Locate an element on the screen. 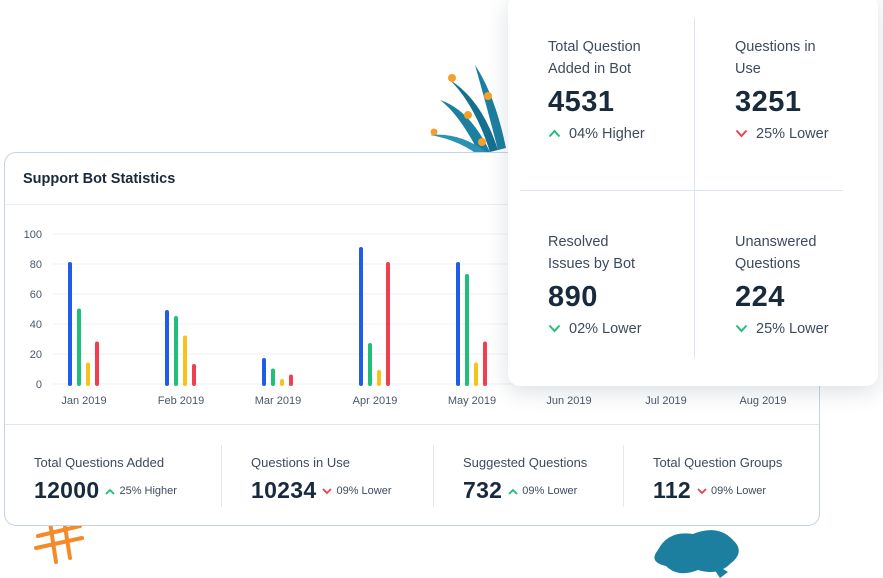  metrics-divider-horizontal is located at coordinates (681, 190).